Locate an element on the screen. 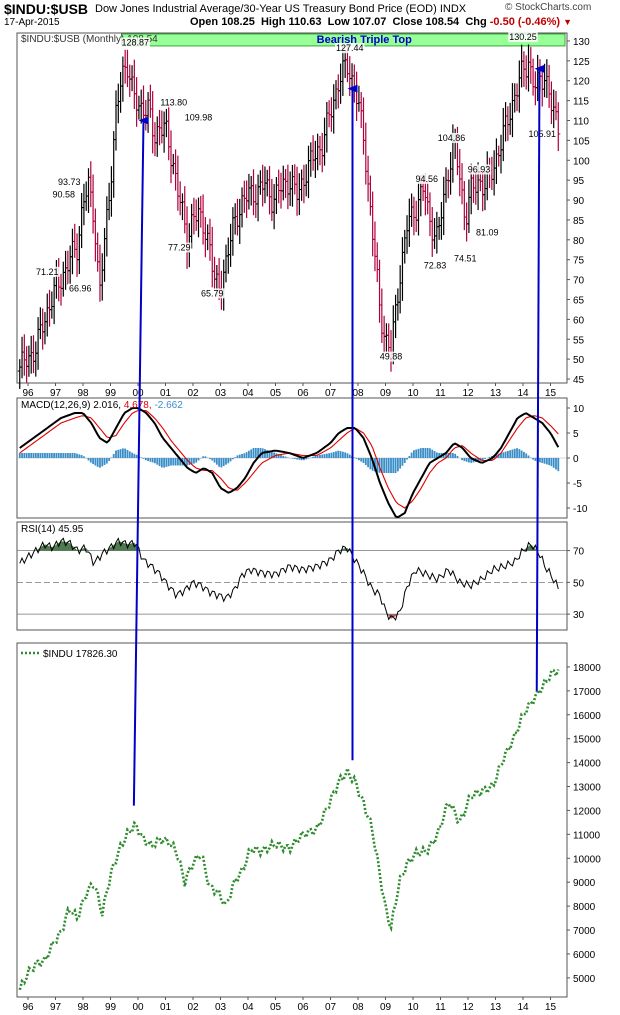  macd-y-tick-label: 5 is located at coordinates (576, 434).